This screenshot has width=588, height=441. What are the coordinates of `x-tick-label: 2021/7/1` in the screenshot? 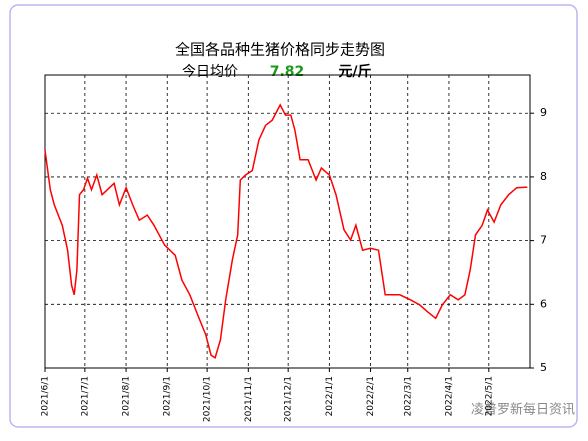 It's located at (85, 396).